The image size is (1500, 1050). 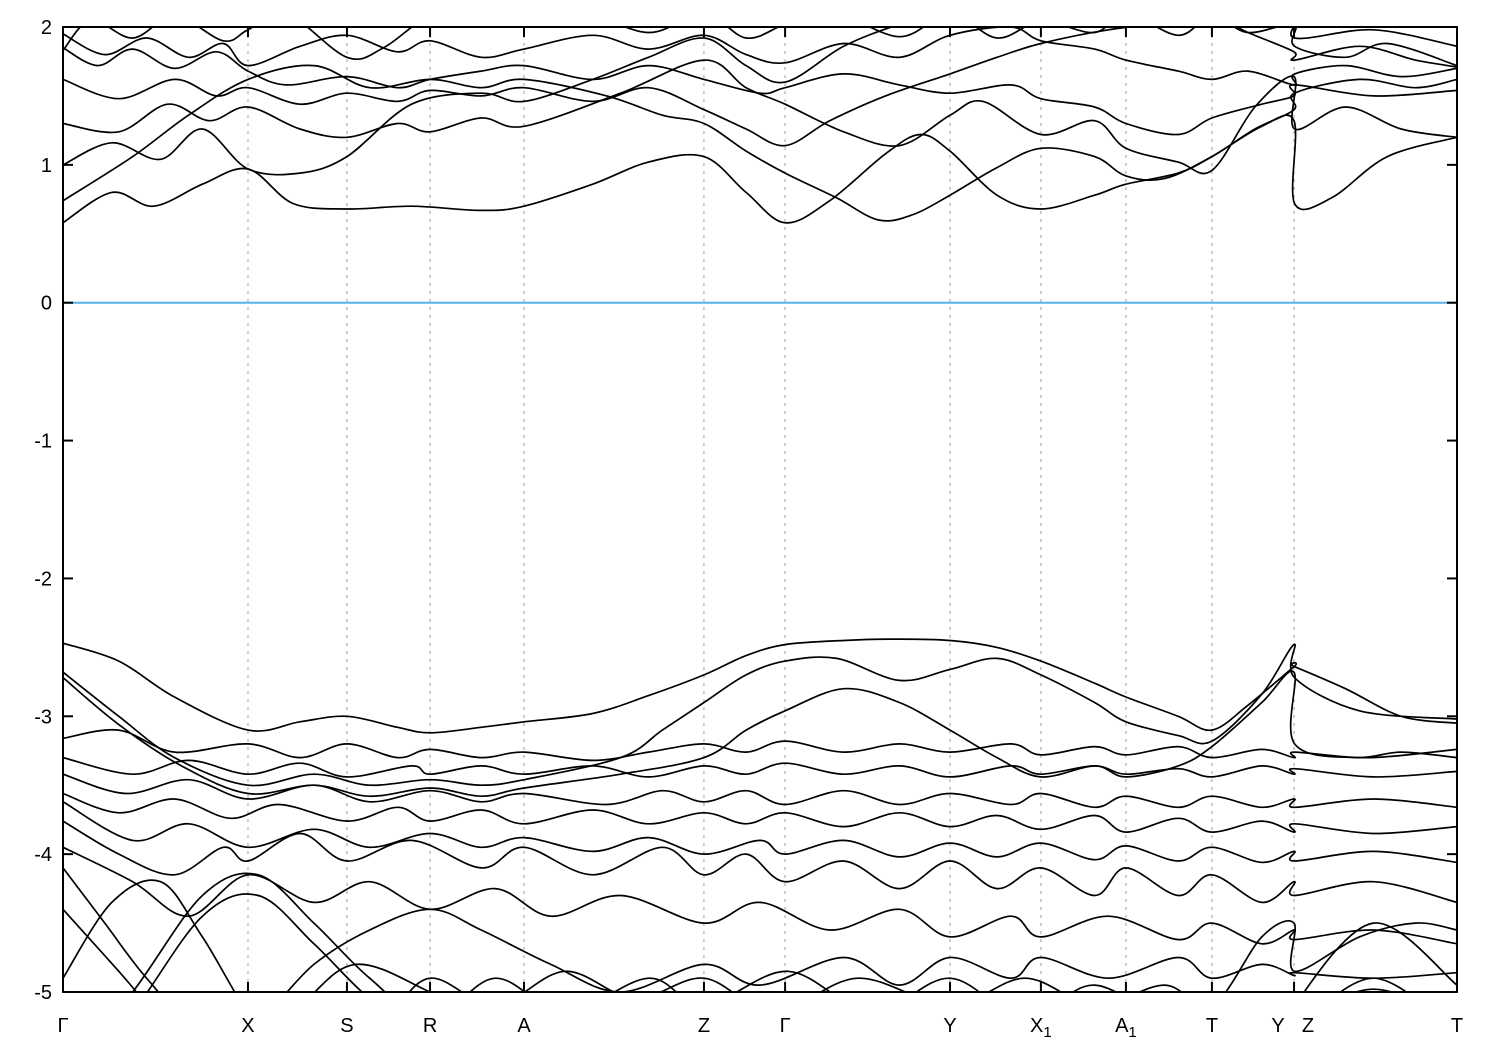 What do you see at coordinates (46, 28) in the screenshot?
I see `y-axis-label-2: 2` at bounding box center [46, 28].